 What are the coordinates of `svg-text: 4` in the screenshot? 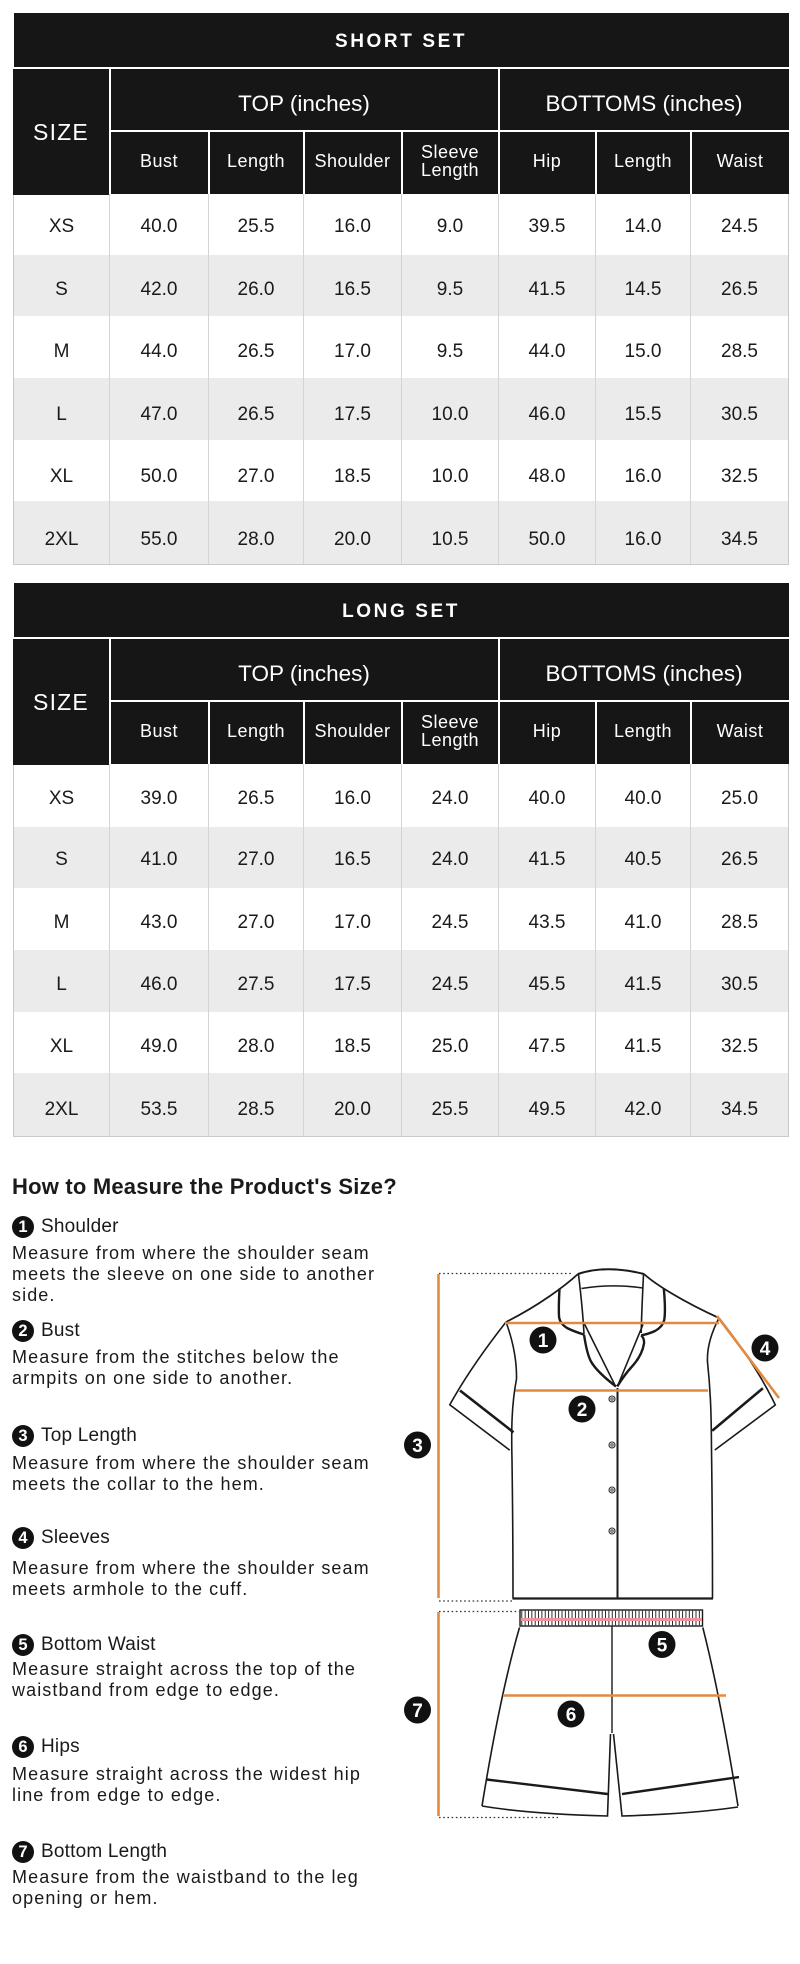 It's located at (765, 1349).